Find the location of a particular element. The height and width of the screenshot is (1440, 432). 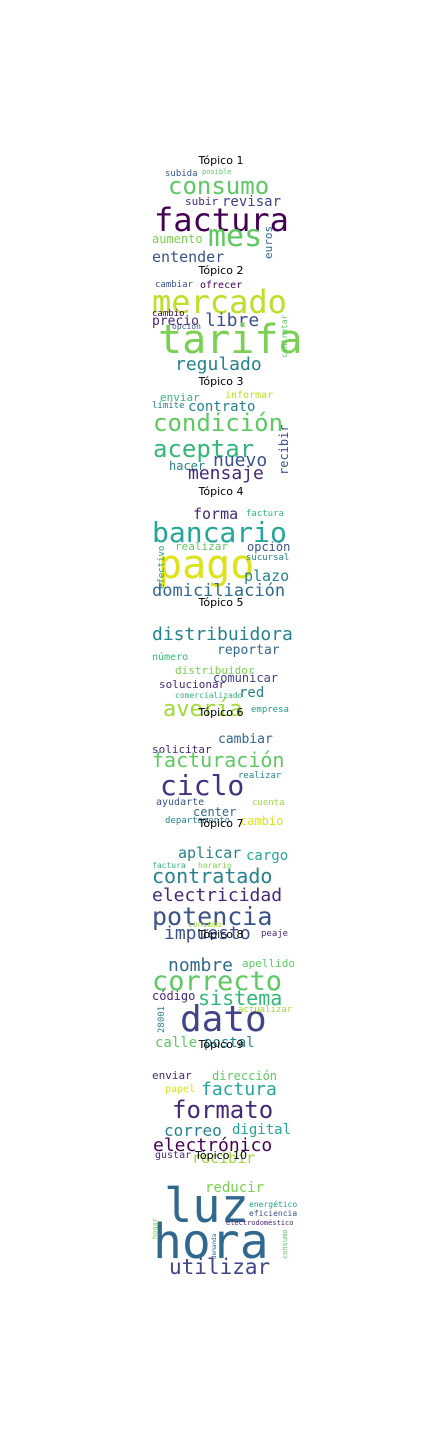

cloud-word: nuevo is located at coordinates (240, 460).